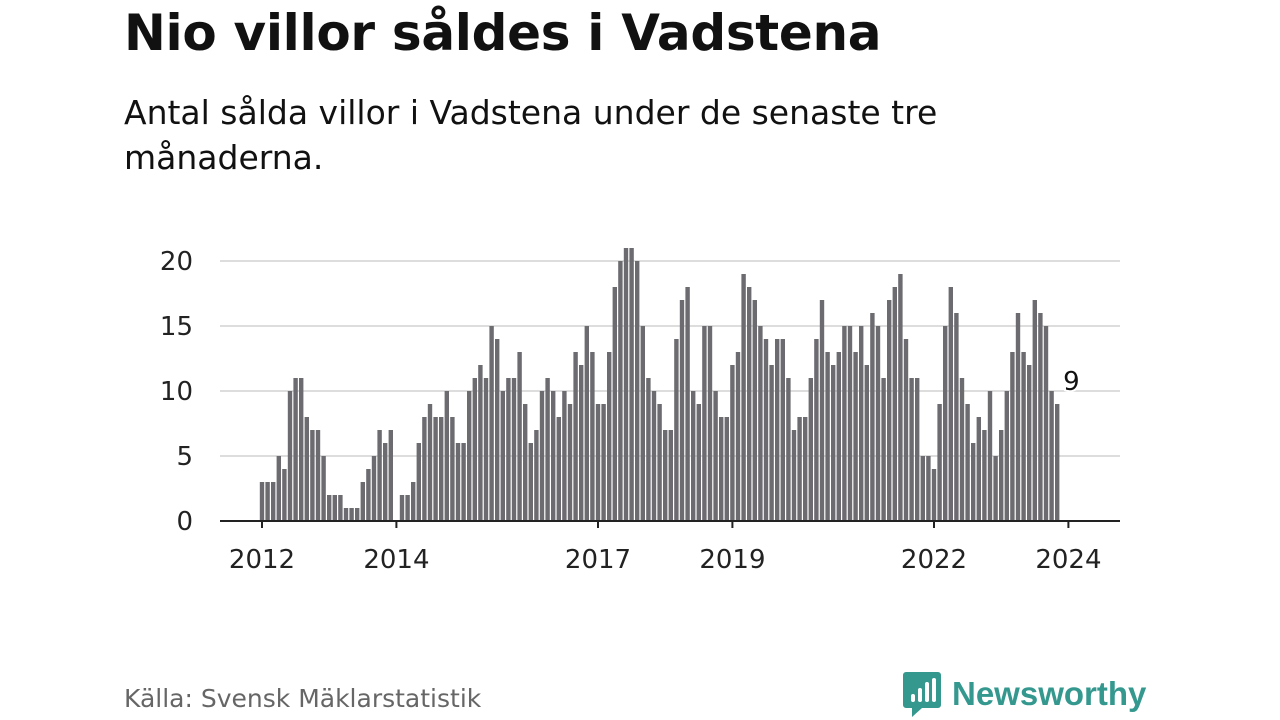  Describe the element at coordinates (1071, 382) in the screenshot. I see `annotations: 9` at that location.